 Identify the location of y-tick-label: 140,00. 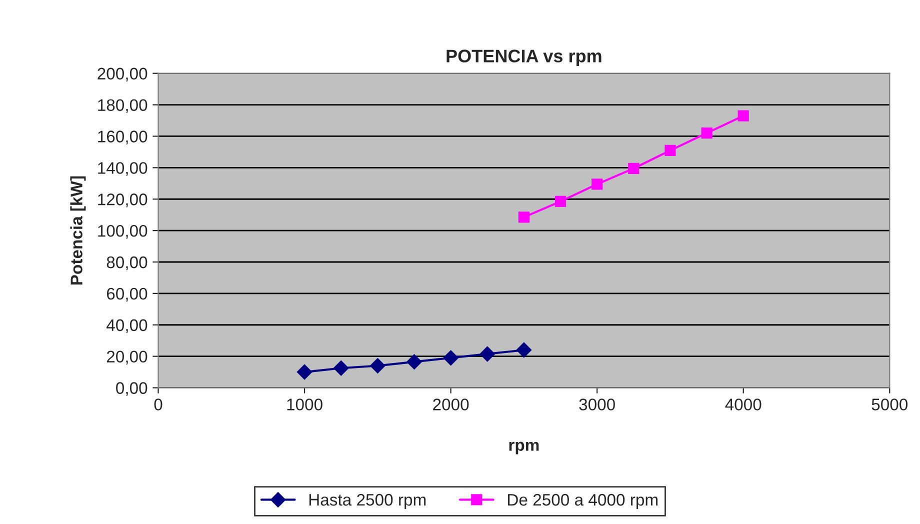
(123, 169).